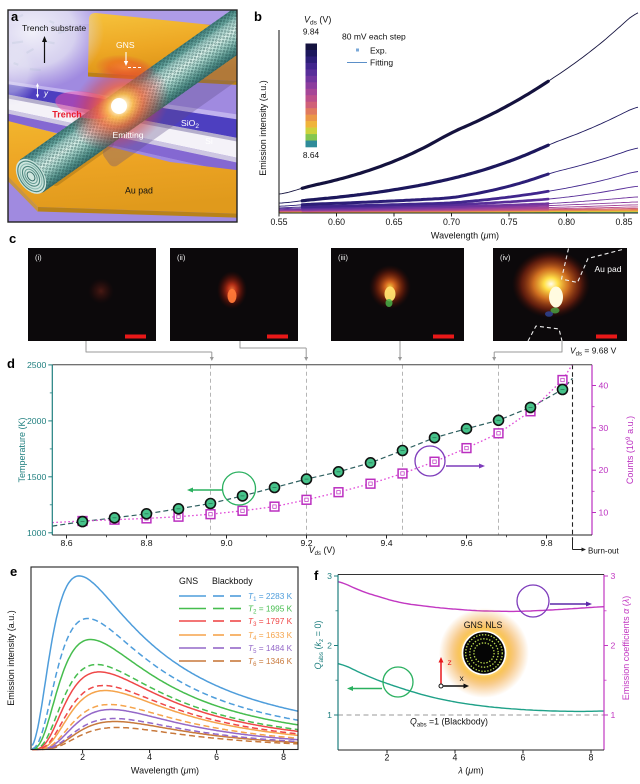 This screenshot has height=784, width=640. I want to click on svg-text: (iv), so click(505, 257).